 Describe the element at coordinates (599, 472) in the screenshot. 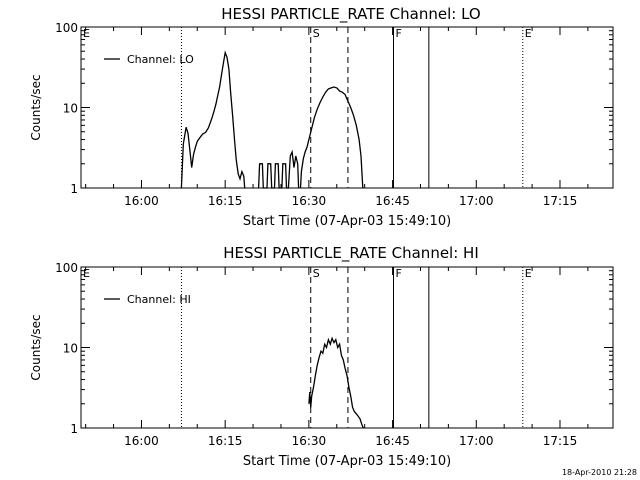

I see `timestamp-label: 18-Apr-2010 21:28` at that location.